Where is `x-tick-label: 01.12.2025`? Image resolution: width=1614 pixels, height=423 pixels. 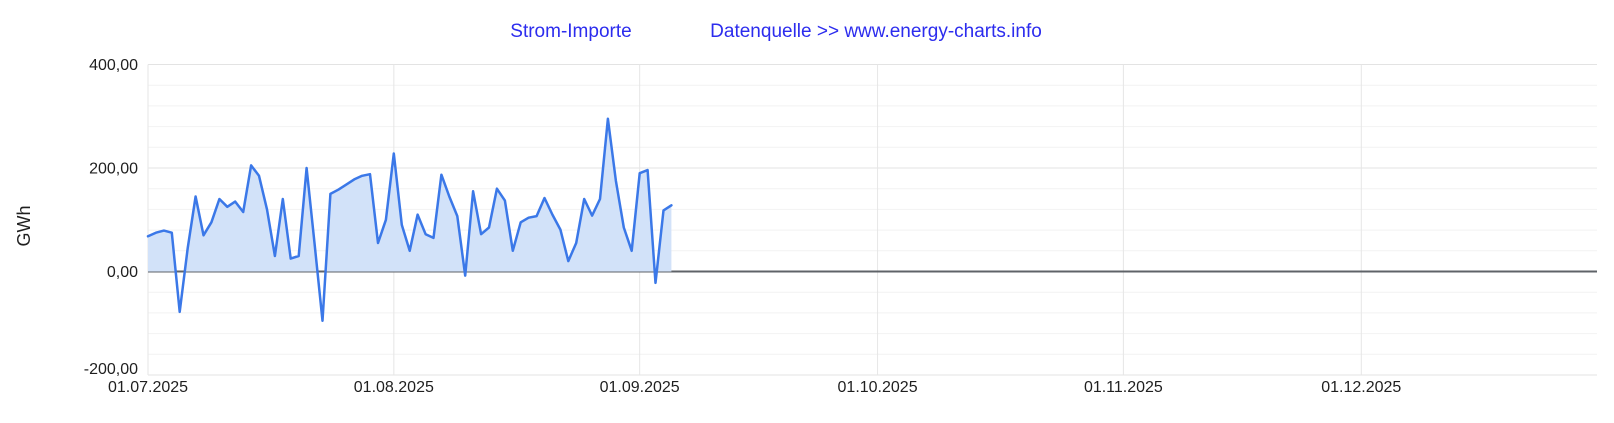 x-tick-label: 01.12.2025 is located at coordinates (1361, 387).